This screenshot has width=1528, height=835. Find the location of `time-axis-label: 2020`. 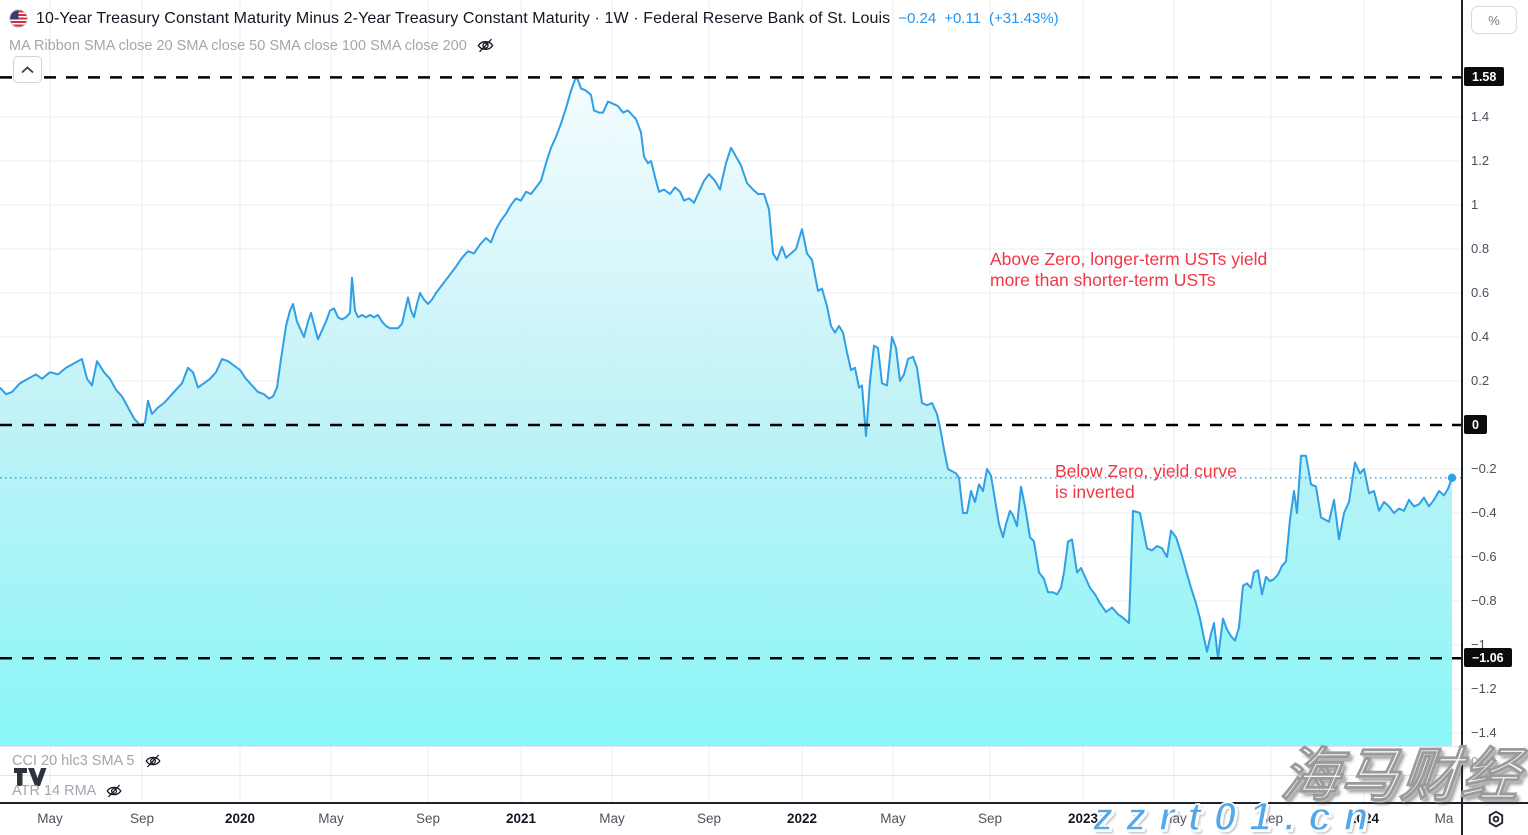

time-axis-label: 2020 is located at coordinates (240, 818).